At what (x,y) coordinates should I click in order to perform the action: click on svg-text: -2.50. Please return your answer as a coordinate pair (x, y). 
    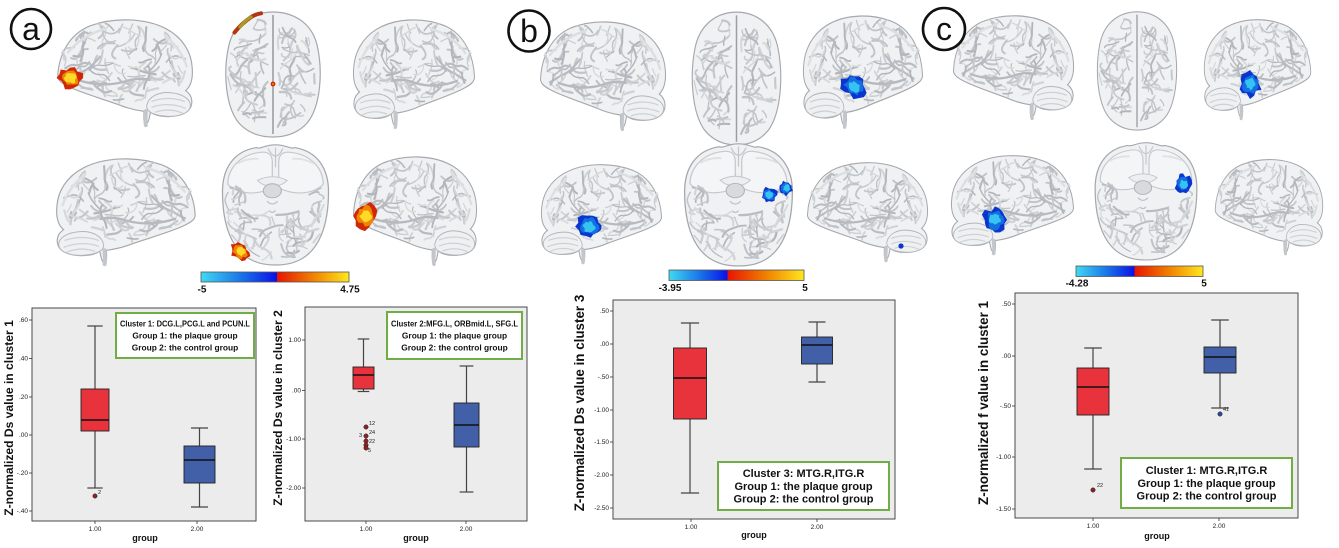
    Looking at the image, I should click on (601, 508).